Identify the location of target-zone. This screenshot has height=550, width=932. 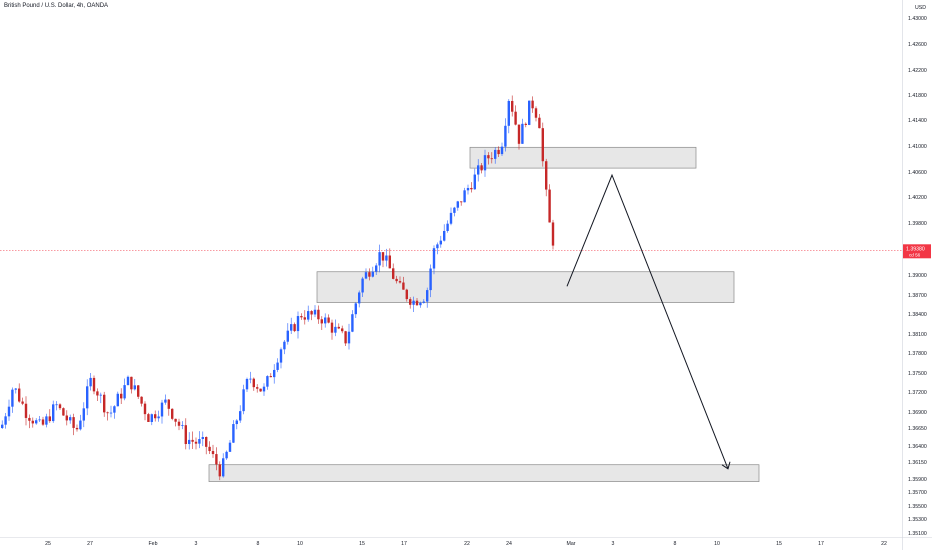
(484, 473).